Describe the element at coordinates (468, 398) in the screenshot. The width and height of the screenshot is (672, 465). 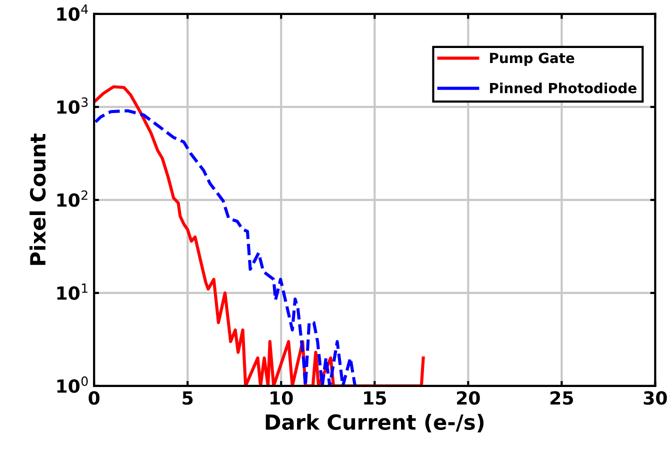
I see `x-tick-label: 20` at that location.